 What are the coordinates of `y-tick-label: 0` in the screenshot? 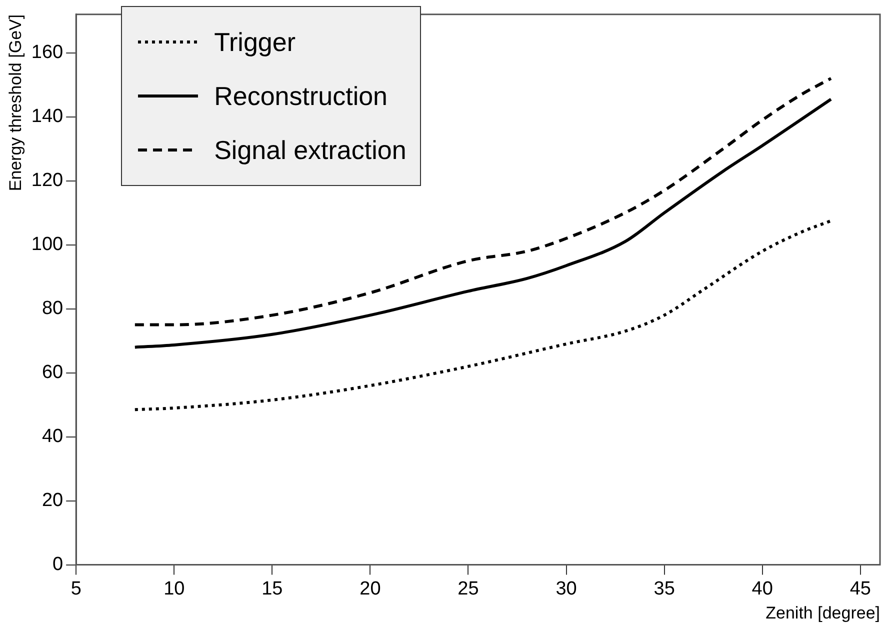 It's located at (58, 565).